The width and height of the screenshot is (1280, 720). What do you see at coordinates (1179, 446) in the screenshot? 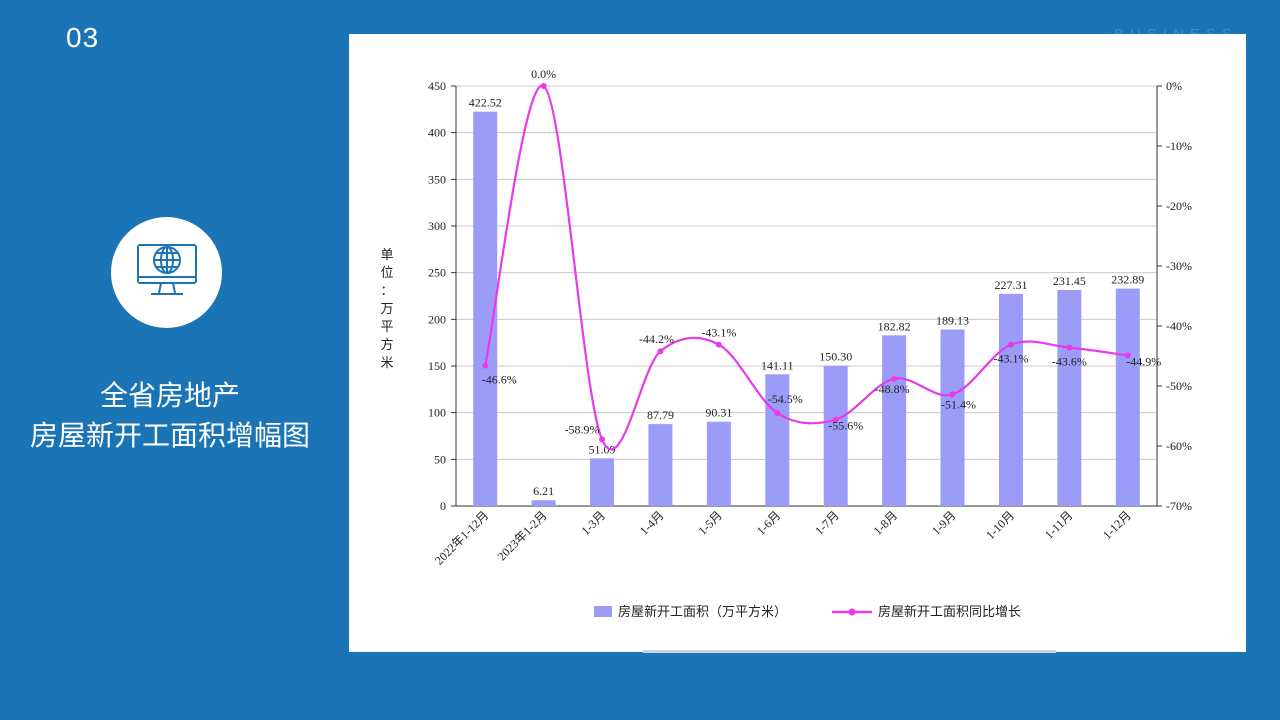
I see `right-axis-tick-label: -60%` at bounding box center [1179, 446].